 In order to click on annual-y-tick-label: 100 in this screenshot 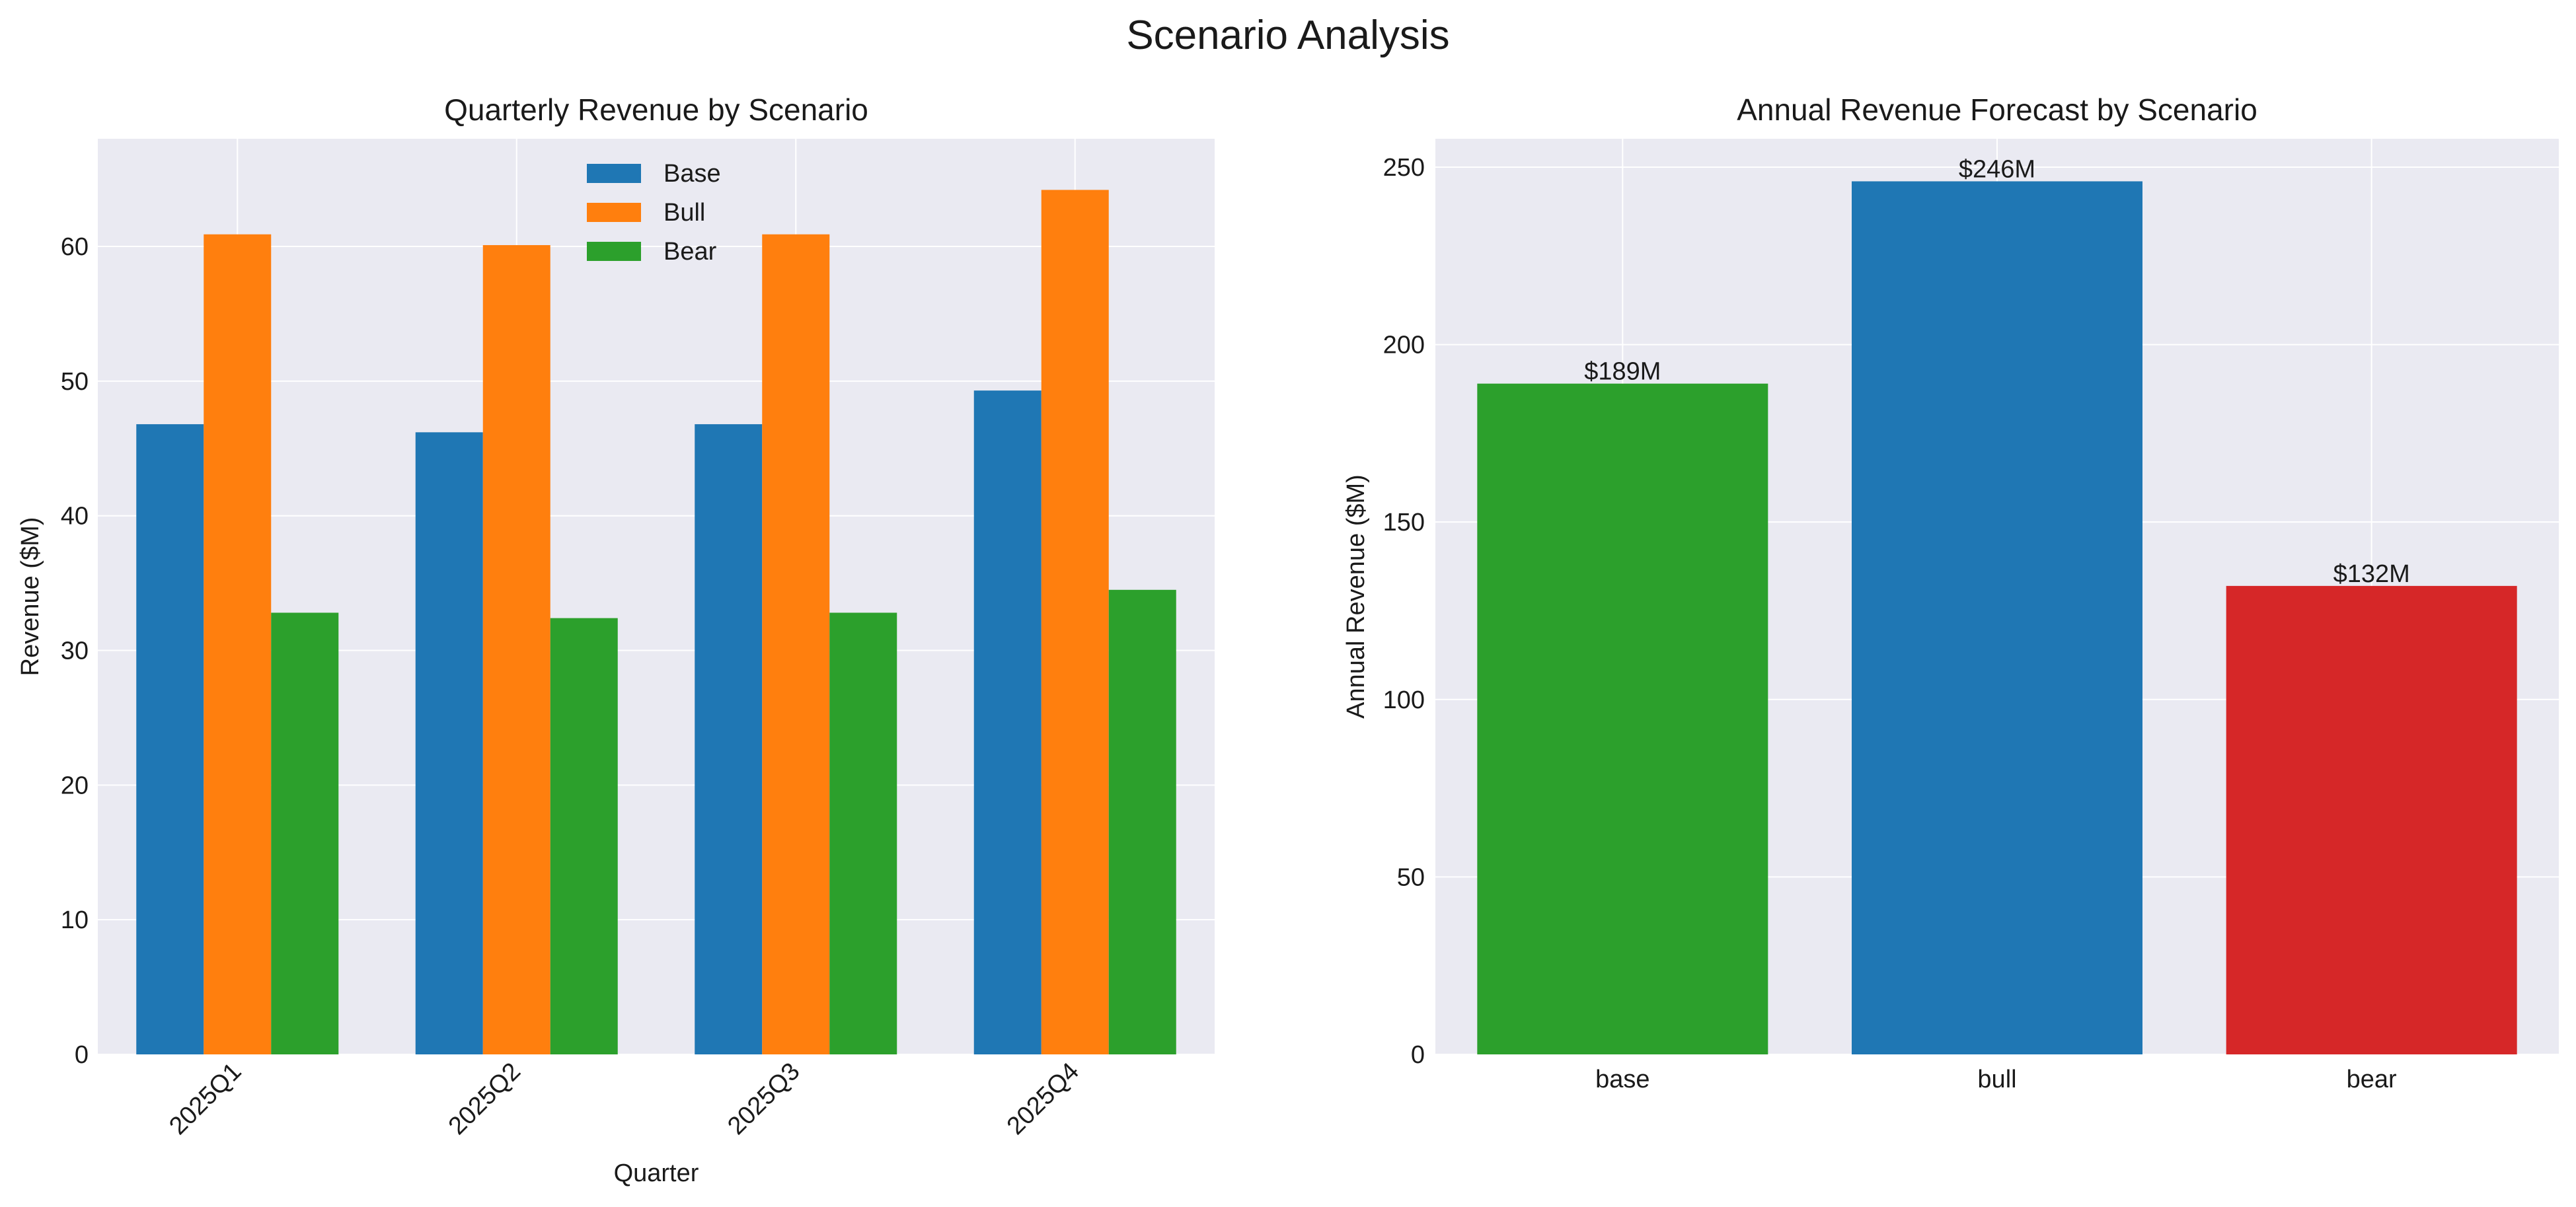, I will do `click(1404, 700)`.